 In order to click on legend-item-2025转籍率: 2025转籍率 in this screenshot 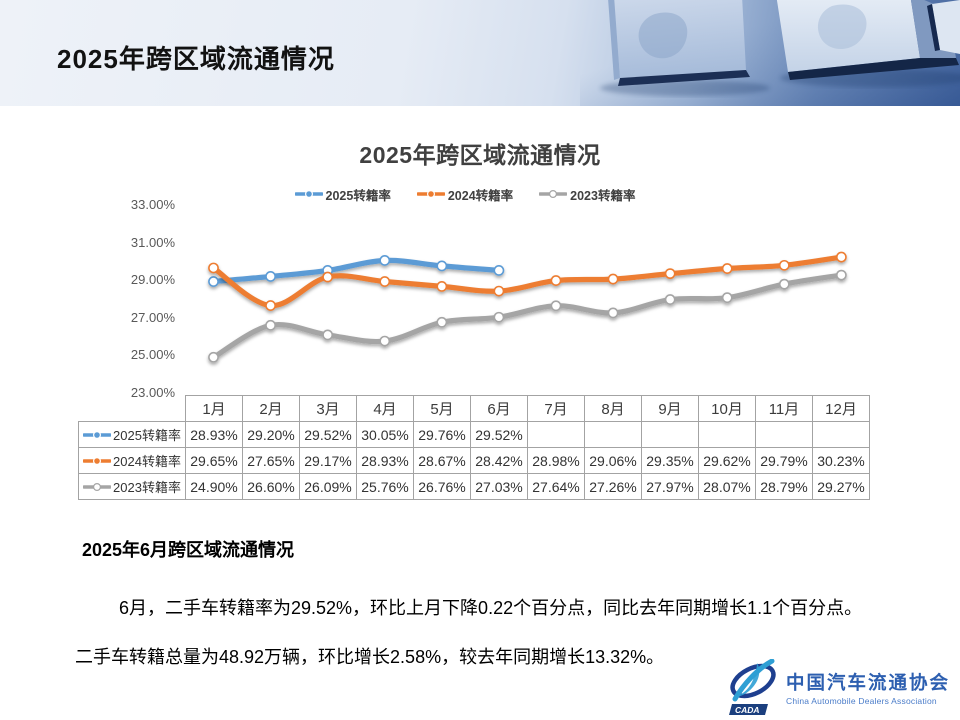, I will do `click(342, 194)`.